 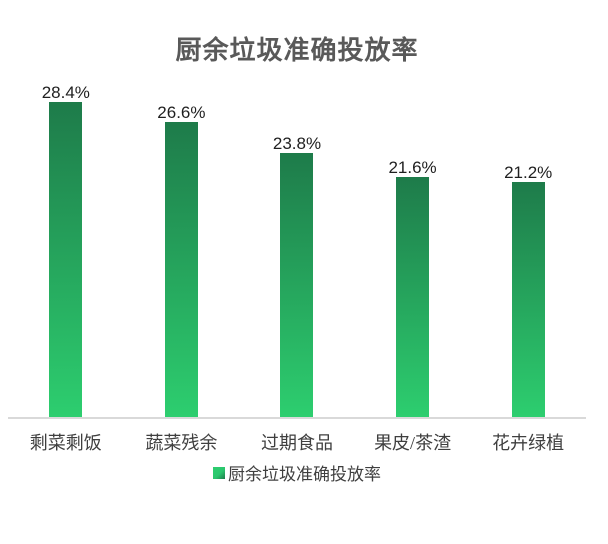 I want to click on bar-column: 23.8%, so click(x=297, y=250).